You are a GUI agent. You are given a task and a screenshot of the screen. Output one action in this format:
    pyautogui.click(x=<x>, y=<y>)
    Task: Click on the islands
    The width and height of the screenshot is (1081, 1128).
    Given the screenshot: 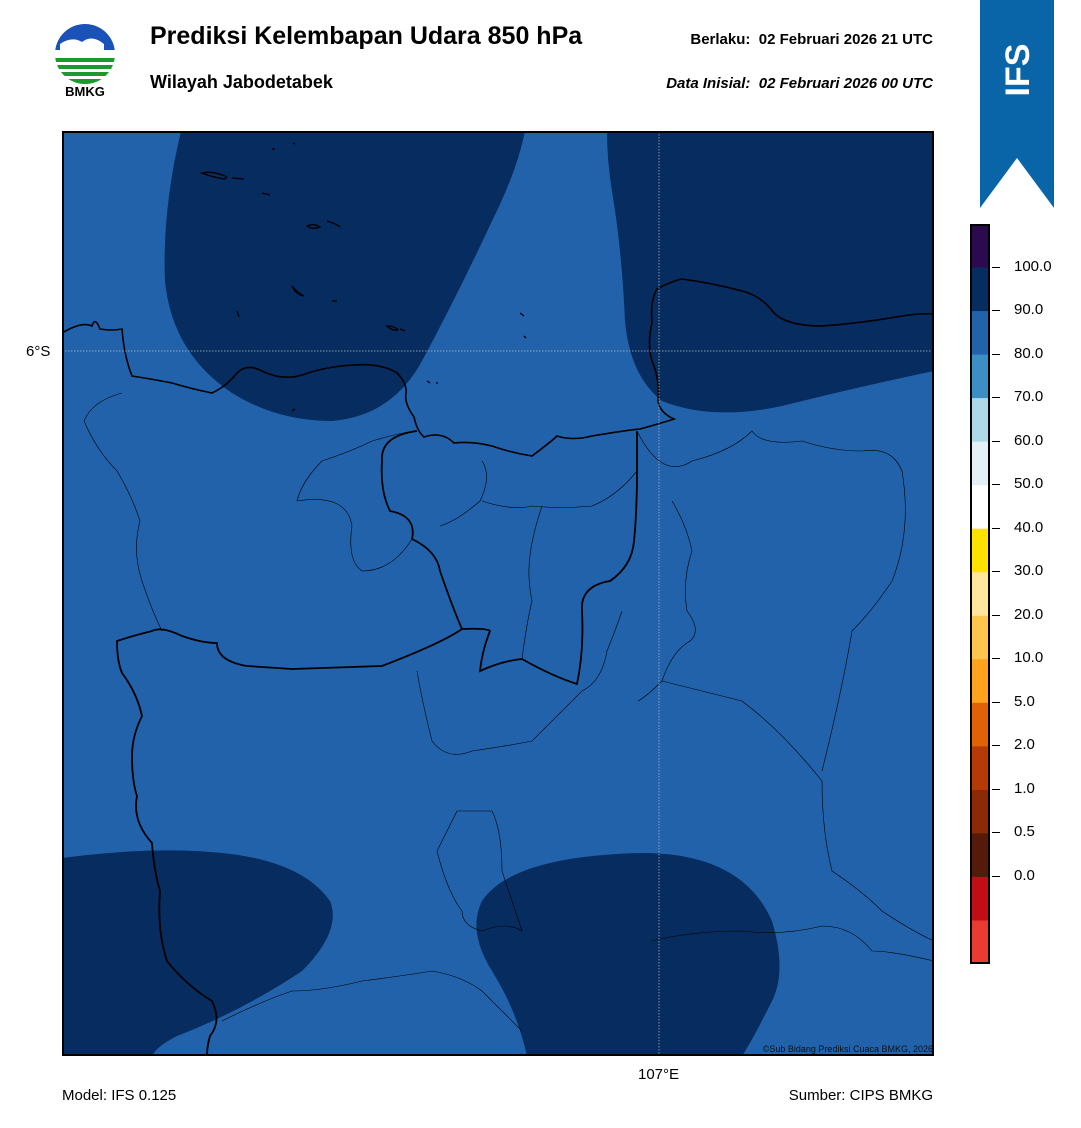 What is the action you would take?
    pyautogui.click(x=363, y=277)
    